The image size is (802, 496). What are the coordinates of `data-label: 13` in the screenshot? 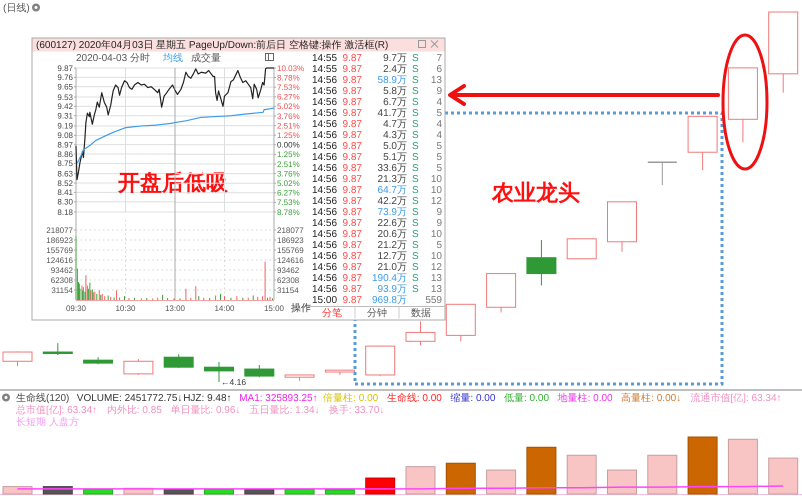 It's located at (436, 80).